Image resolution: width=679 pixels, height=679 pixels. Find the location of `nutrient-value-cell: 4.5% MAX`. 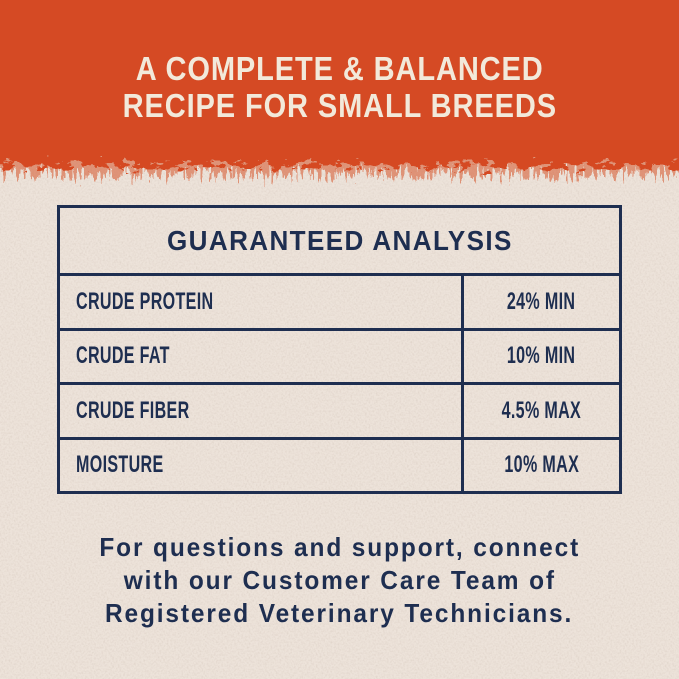

nutrient-value-cell: 4.5% MAX is located at coordinates (541, 411).